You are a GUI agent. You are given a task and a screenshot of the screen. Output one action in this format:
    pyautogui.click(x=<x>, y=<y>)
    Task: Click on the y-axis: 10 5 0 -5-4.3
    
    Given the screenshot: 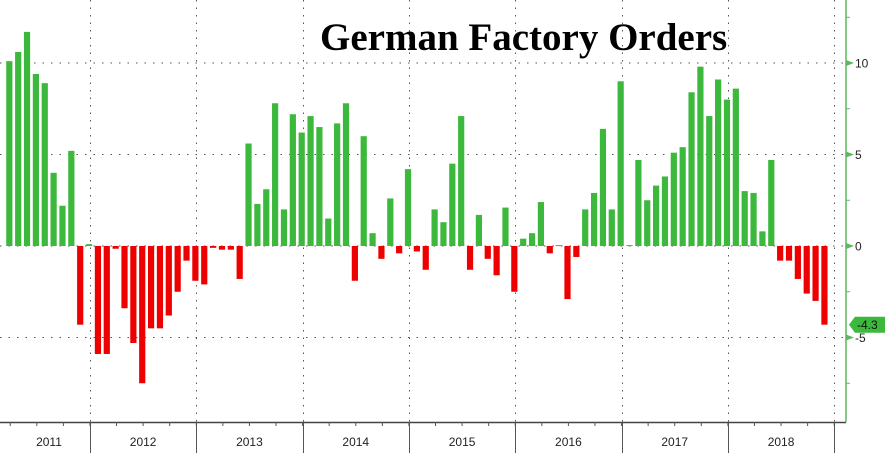 What is the action you would take?
    pyautogui.click(x=865, y=211)
    